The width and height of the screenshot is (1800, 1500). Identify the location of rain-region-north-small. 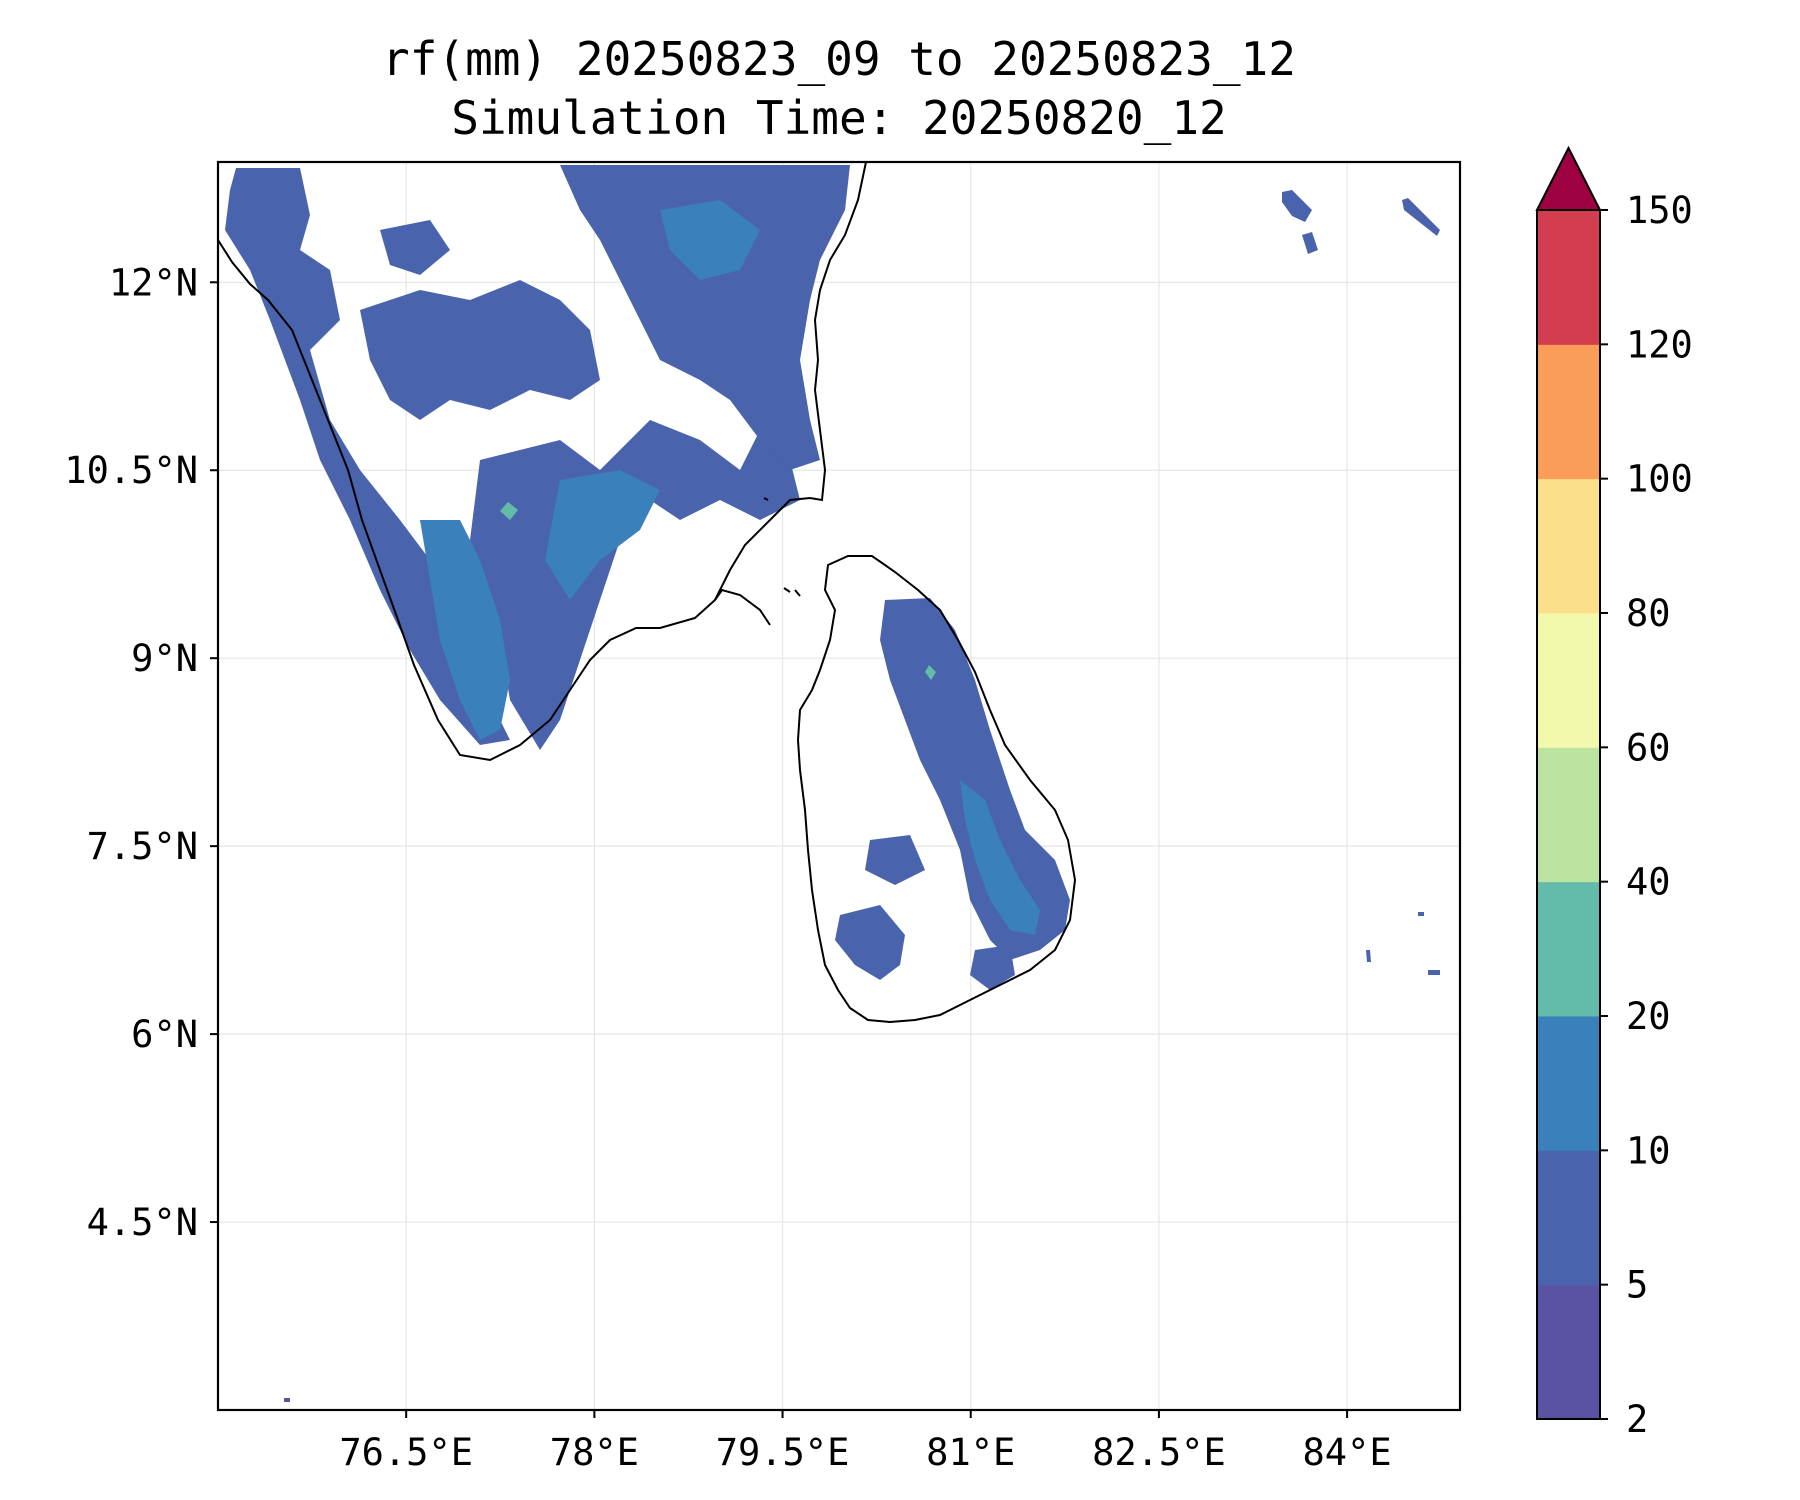
(415, 247).